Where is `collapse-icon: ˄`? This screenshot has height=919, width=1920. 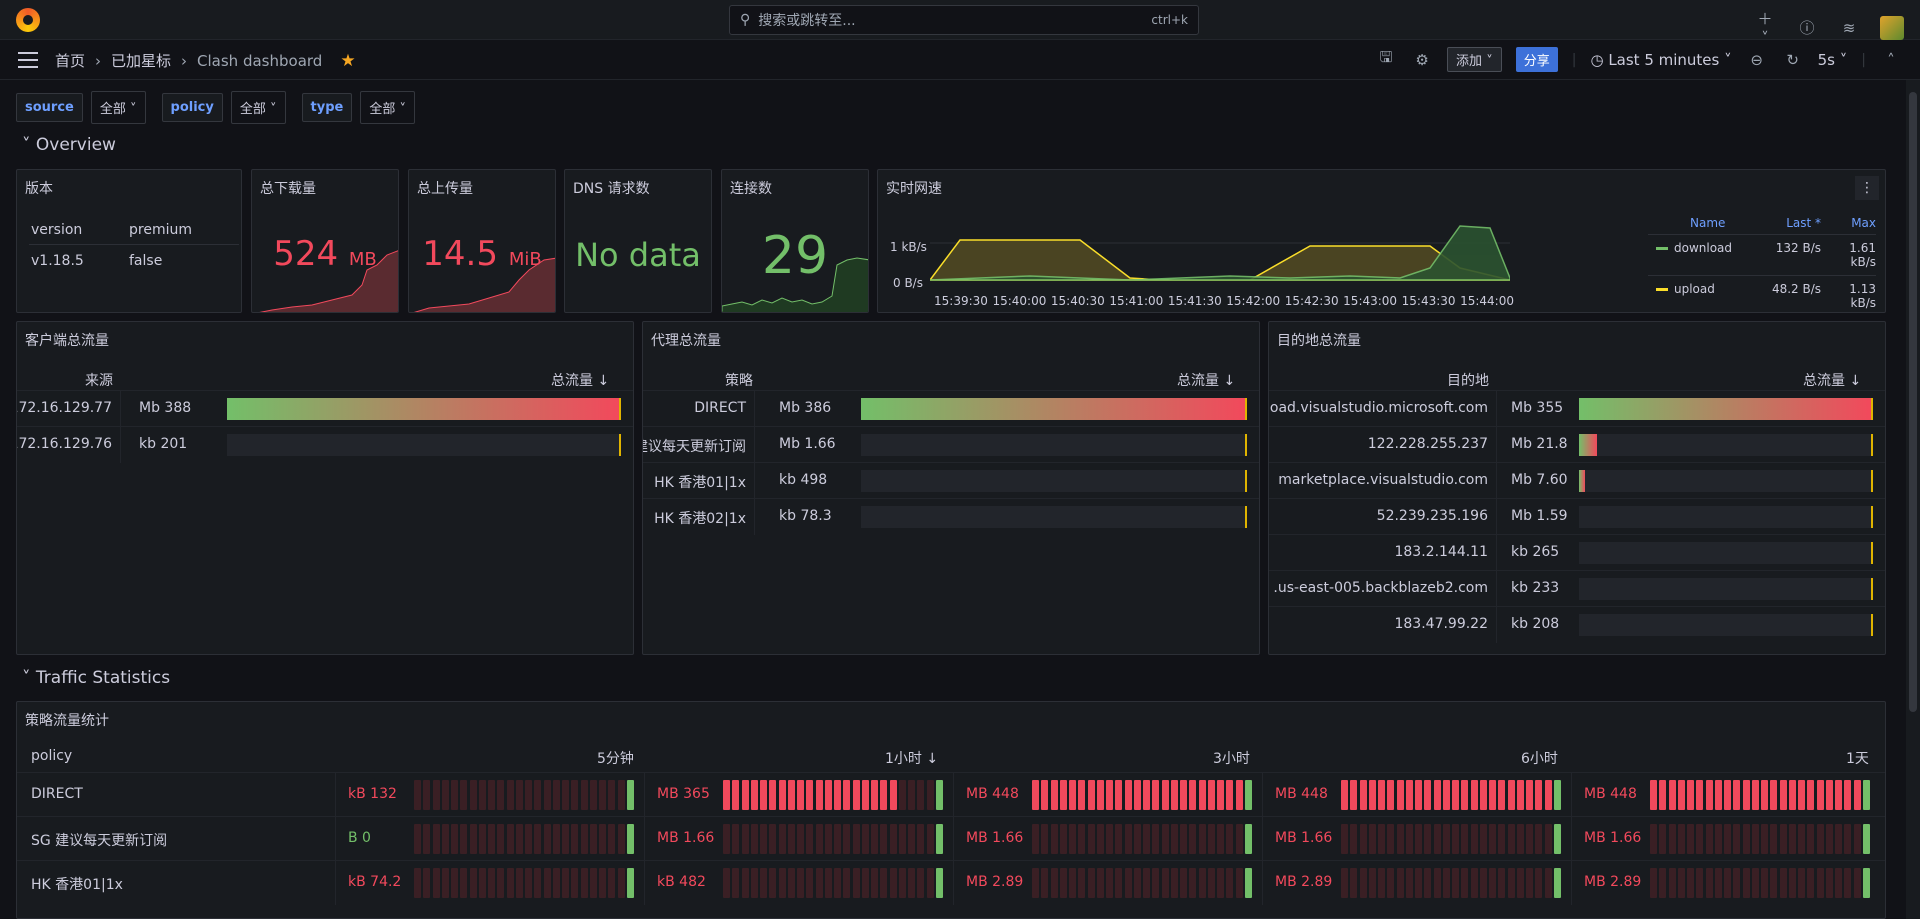
collapse-icon: ˄ is located at coordinates (1891, 59).